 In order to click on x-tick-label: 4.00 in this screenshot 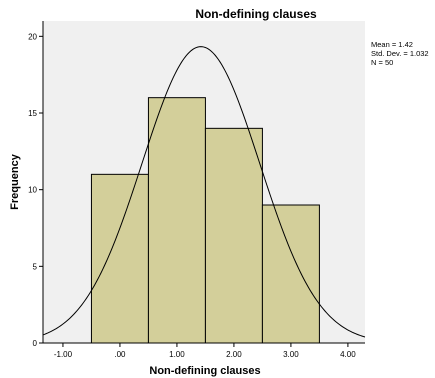, I will do `click(348, 354)`.